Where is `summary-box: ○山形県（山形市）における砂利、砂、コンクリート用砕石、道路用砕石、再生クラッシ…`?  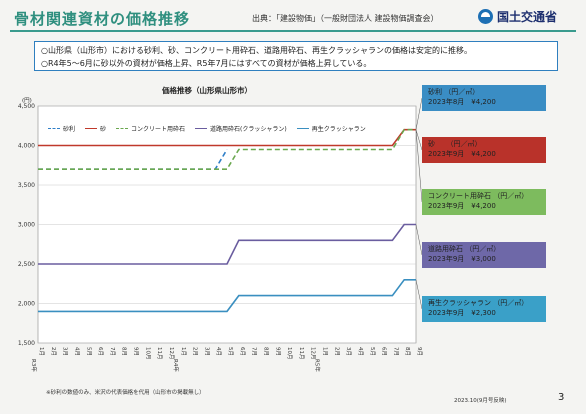
summary-box: ○山形県（山形市）における砂利、砂、コンクリート用砕石、道路用砕石、再生クラッシ… is located at coordinates (296, 56).